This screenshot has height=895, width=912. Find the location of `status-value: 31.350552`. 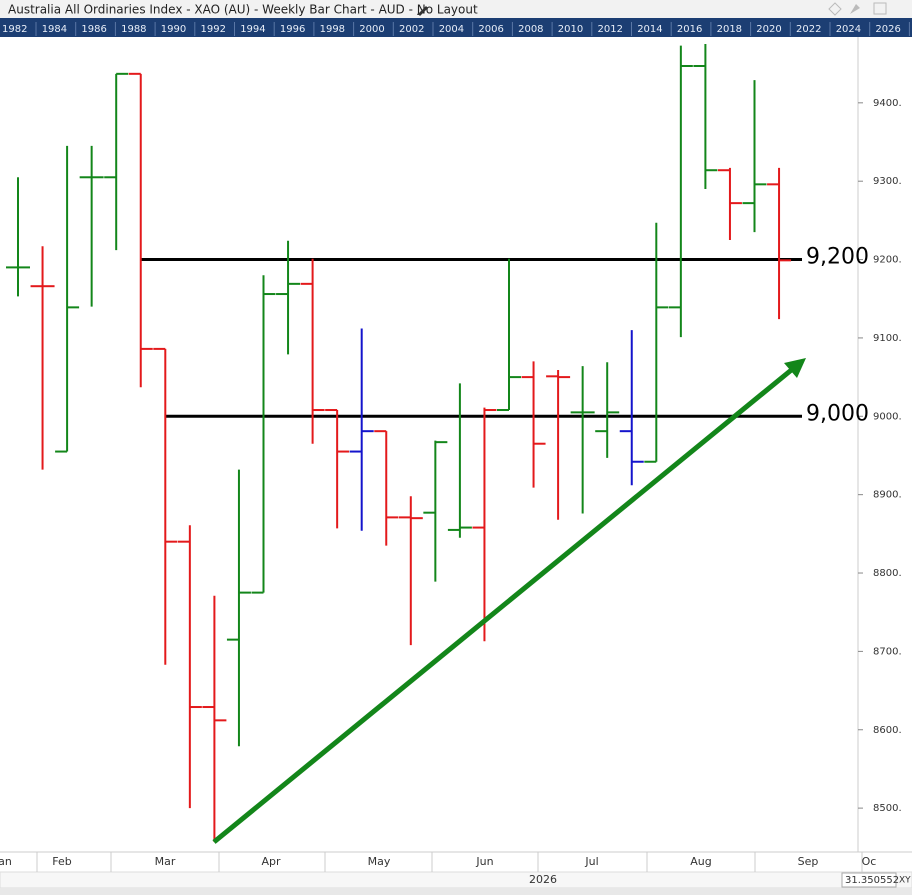

status-value: 31.350552 is located at coordinates (872, 880).